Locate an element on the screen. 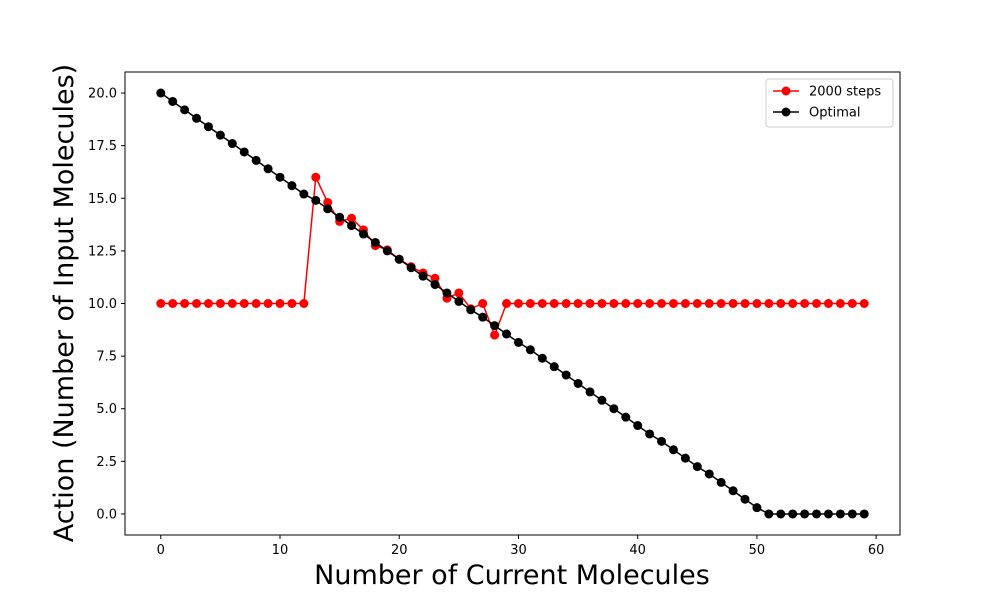 This screenshot has width=1000, height=600. x-tick-label: 0 is located at coordinates (161, 550).